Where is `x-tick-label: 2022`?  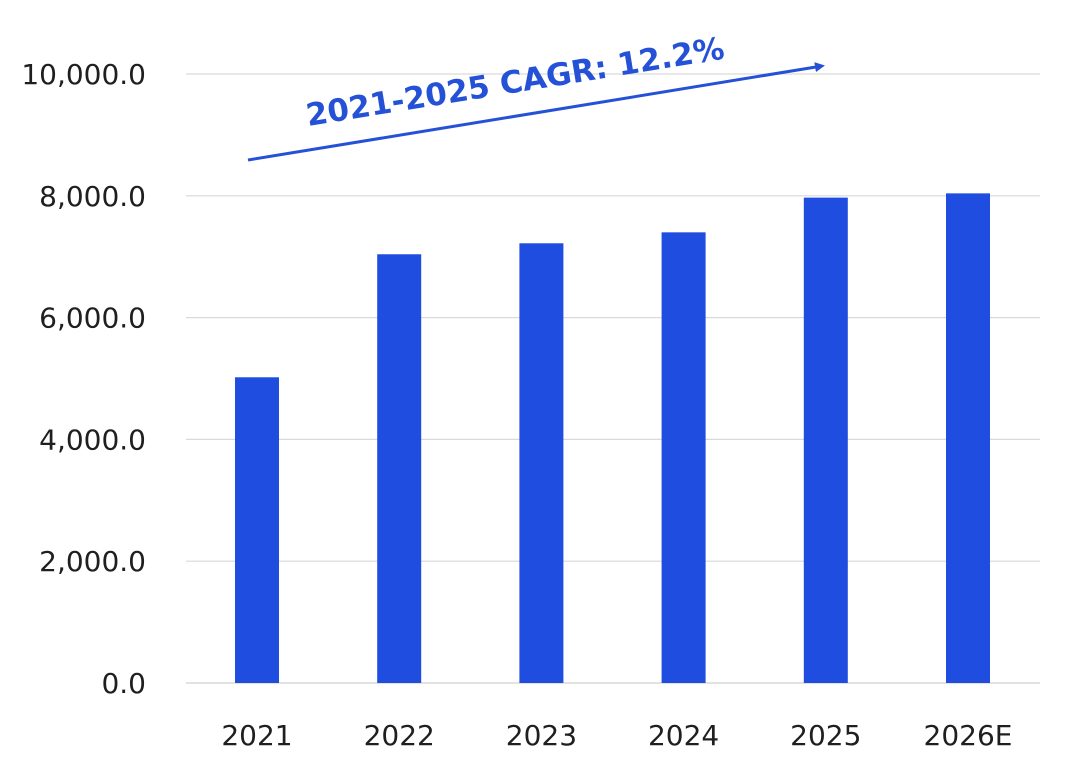
x-tick-label: 2022 is located at coordinates (399, 735).